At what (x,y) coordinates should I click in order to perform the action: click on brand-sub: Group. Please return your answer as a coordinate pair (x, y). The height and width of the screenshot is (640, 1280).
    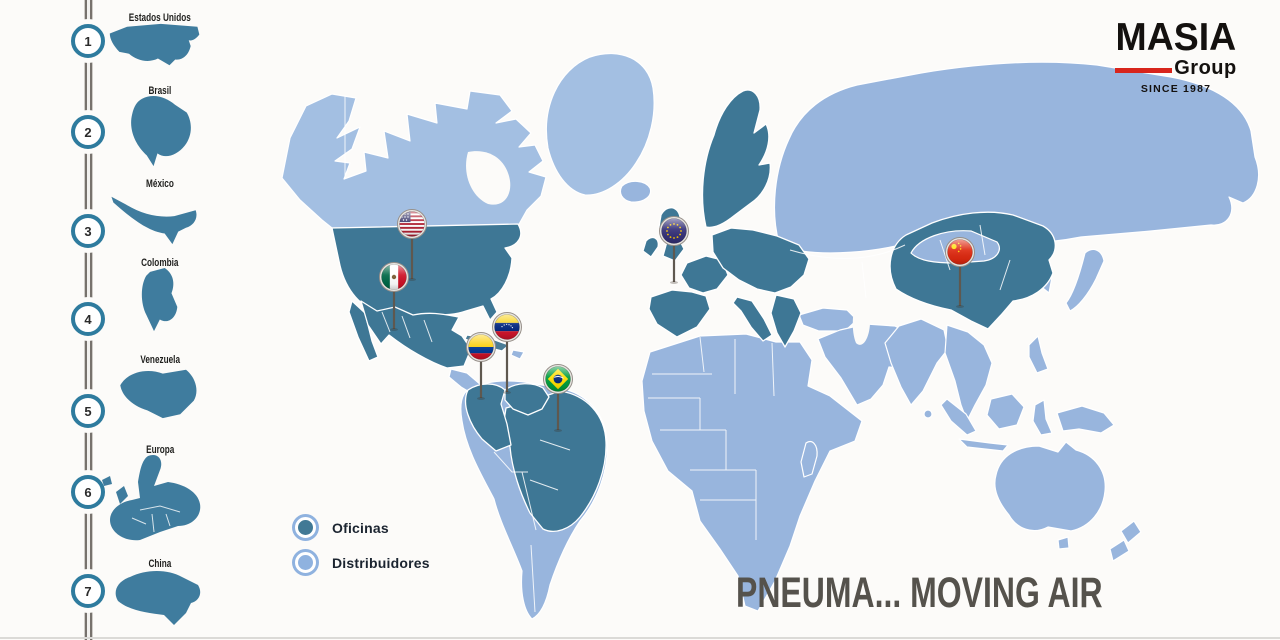
    Looking at the image, I should click on (1205, 68).